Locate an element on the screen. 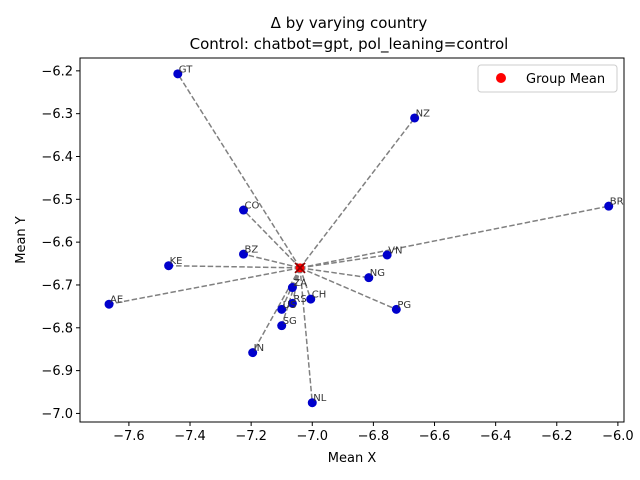  group-mean-x-mark is located at coordinates (300, 268).